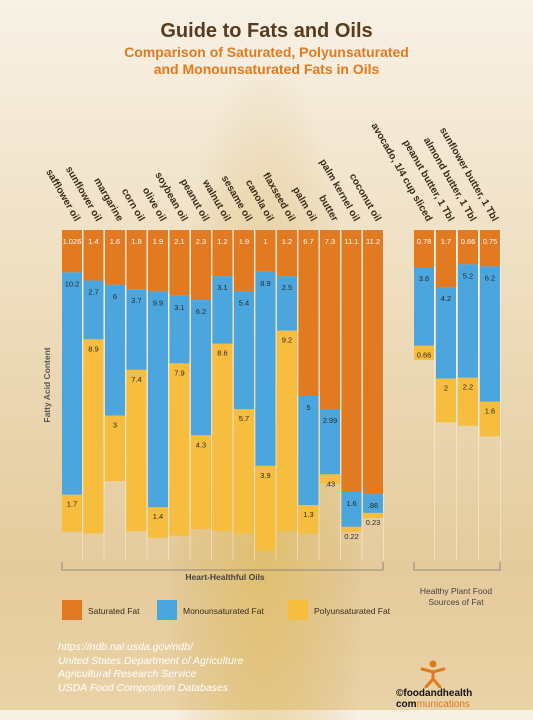 This screenshot has width=533, height=720. Describe the element at coordinates (115, 425) in the screenshot. I see `poly-value-label: 3` at that location.